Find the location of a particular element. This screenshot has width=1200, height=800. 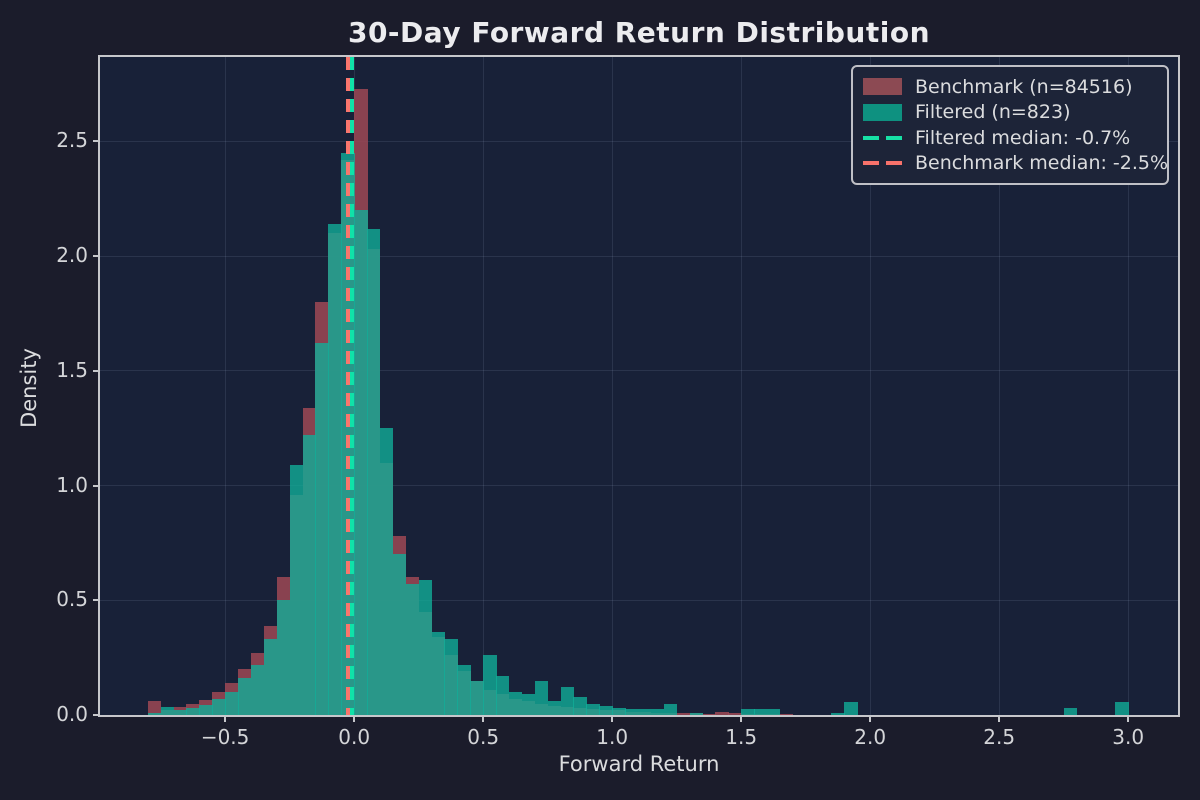

y-tick-label: 1.5 is located at coordinates (72, 369).